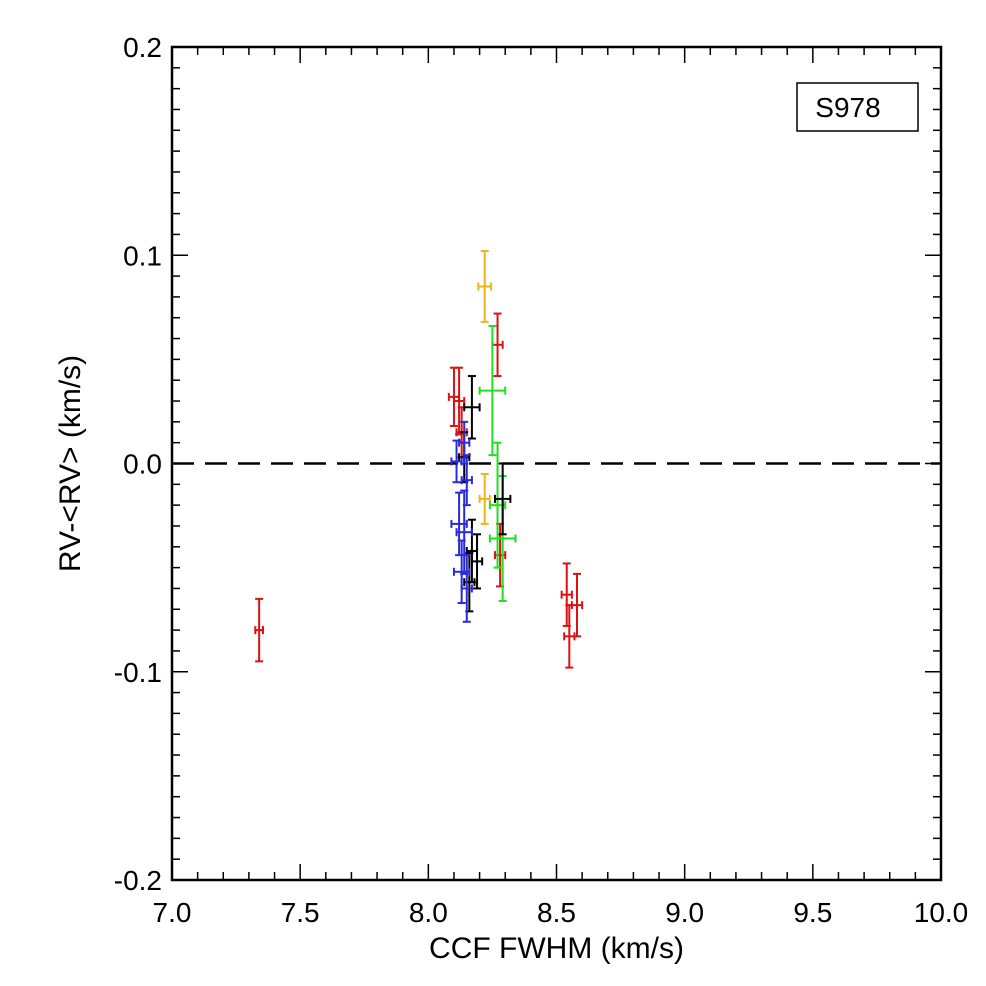  I want to click on x-tick-label: 7.0, so click(172, 912).